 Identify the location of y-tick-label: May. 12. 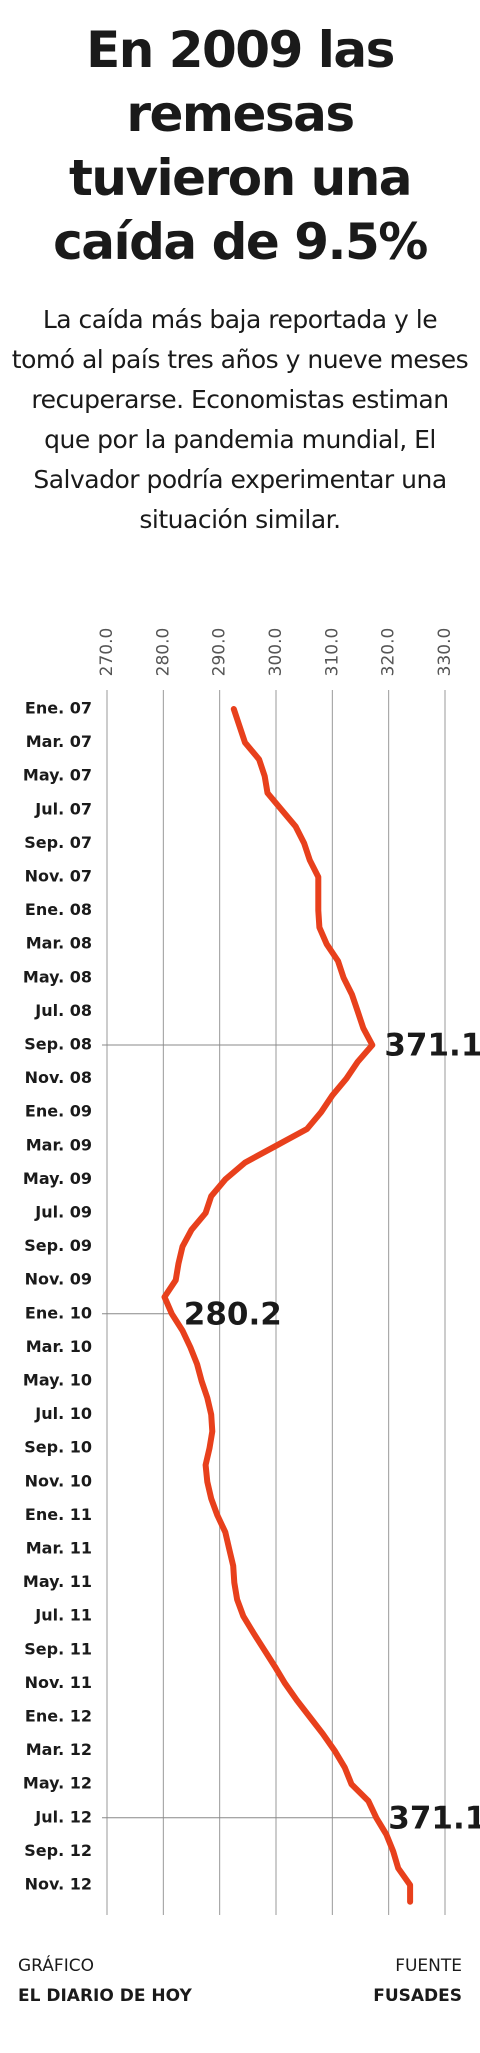
(57, 1783).